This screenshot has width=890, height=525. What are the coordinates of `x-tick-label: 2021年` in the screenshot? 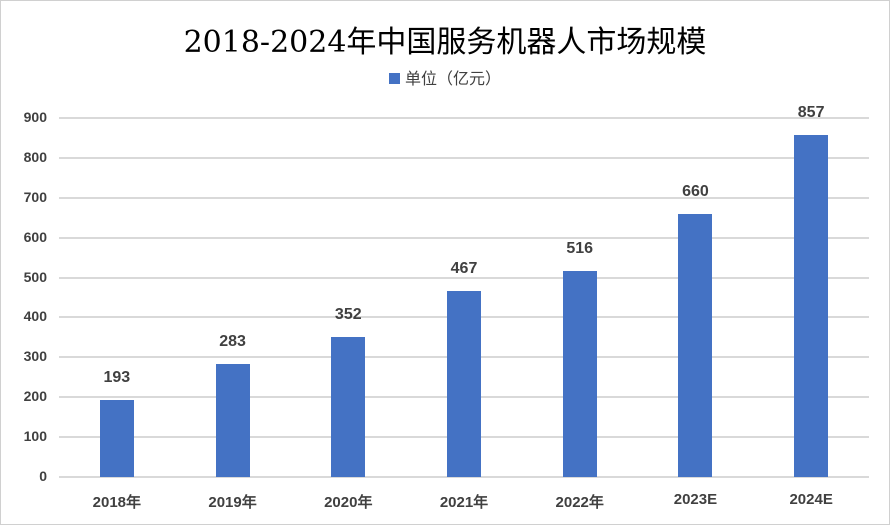 It's located at (464, 502).